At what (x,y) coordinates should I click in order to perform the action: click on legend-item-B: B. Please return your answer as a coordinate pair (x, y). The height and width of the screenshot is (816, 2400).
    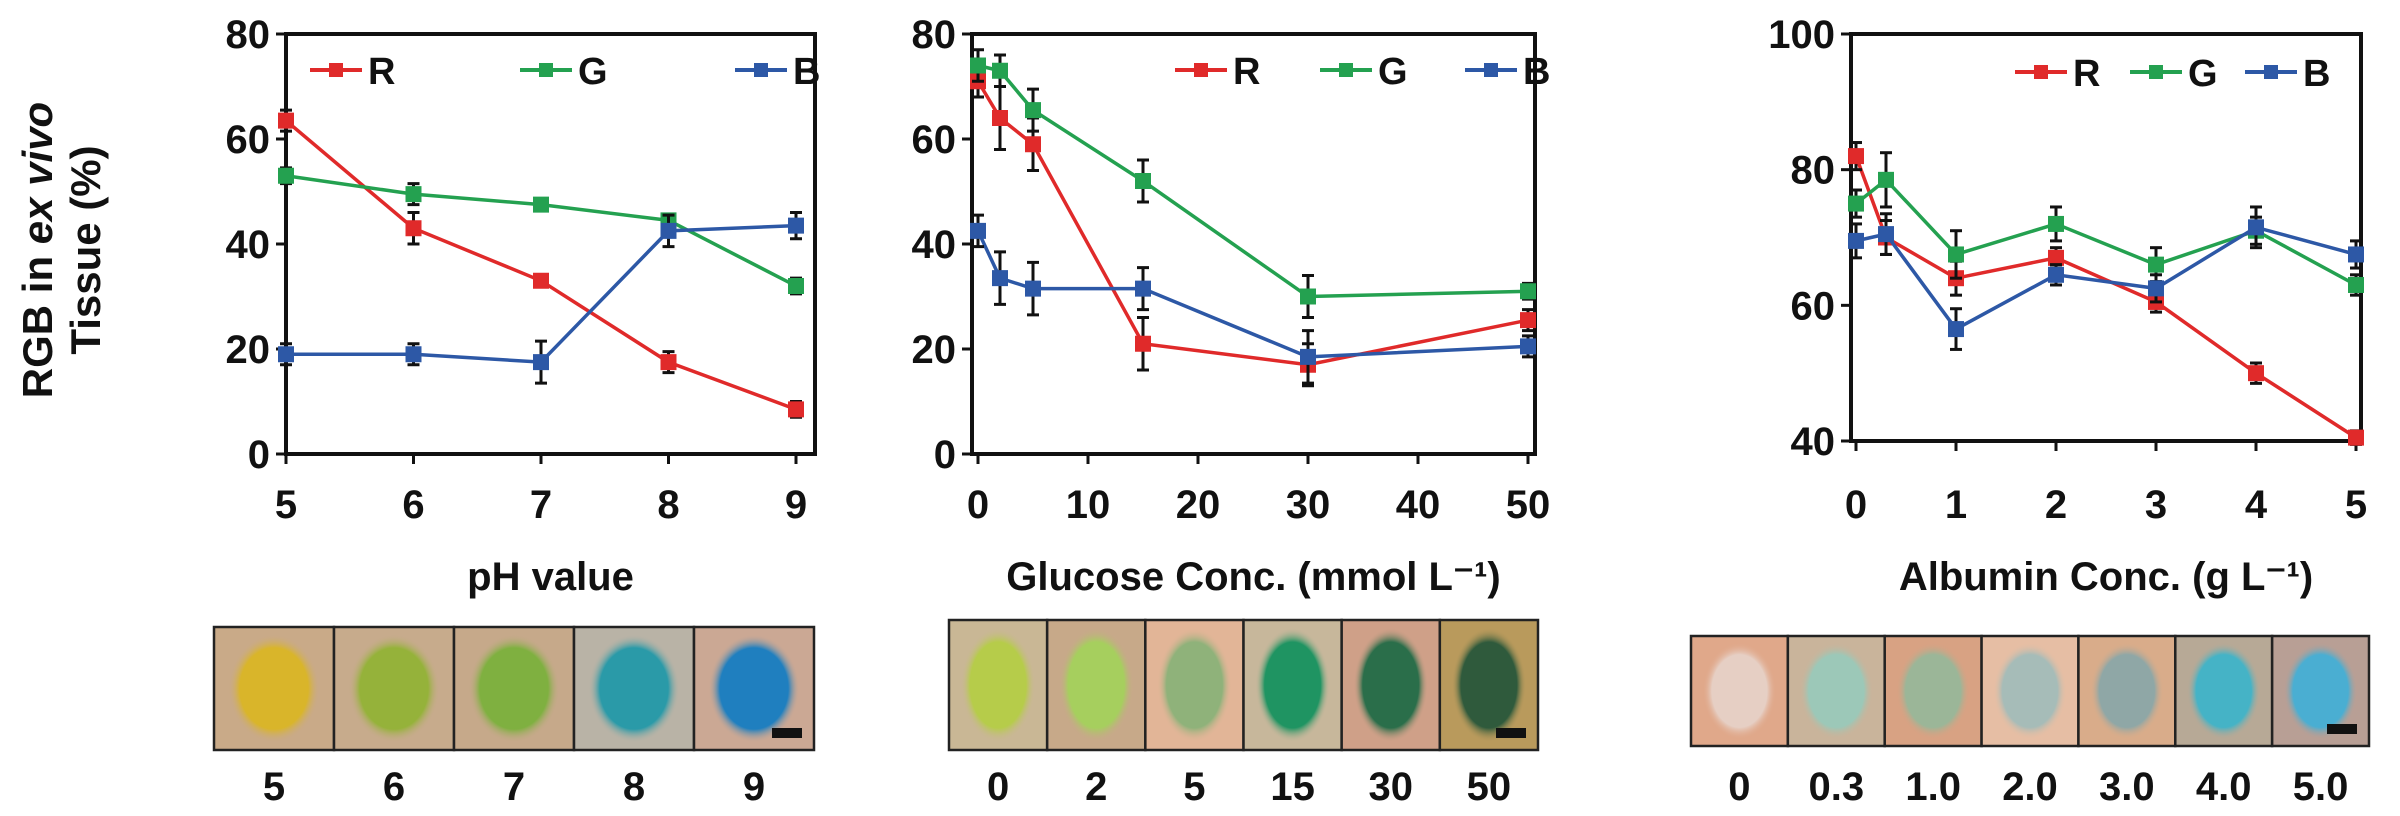
    Looking at the image, I should click on (777, 72).